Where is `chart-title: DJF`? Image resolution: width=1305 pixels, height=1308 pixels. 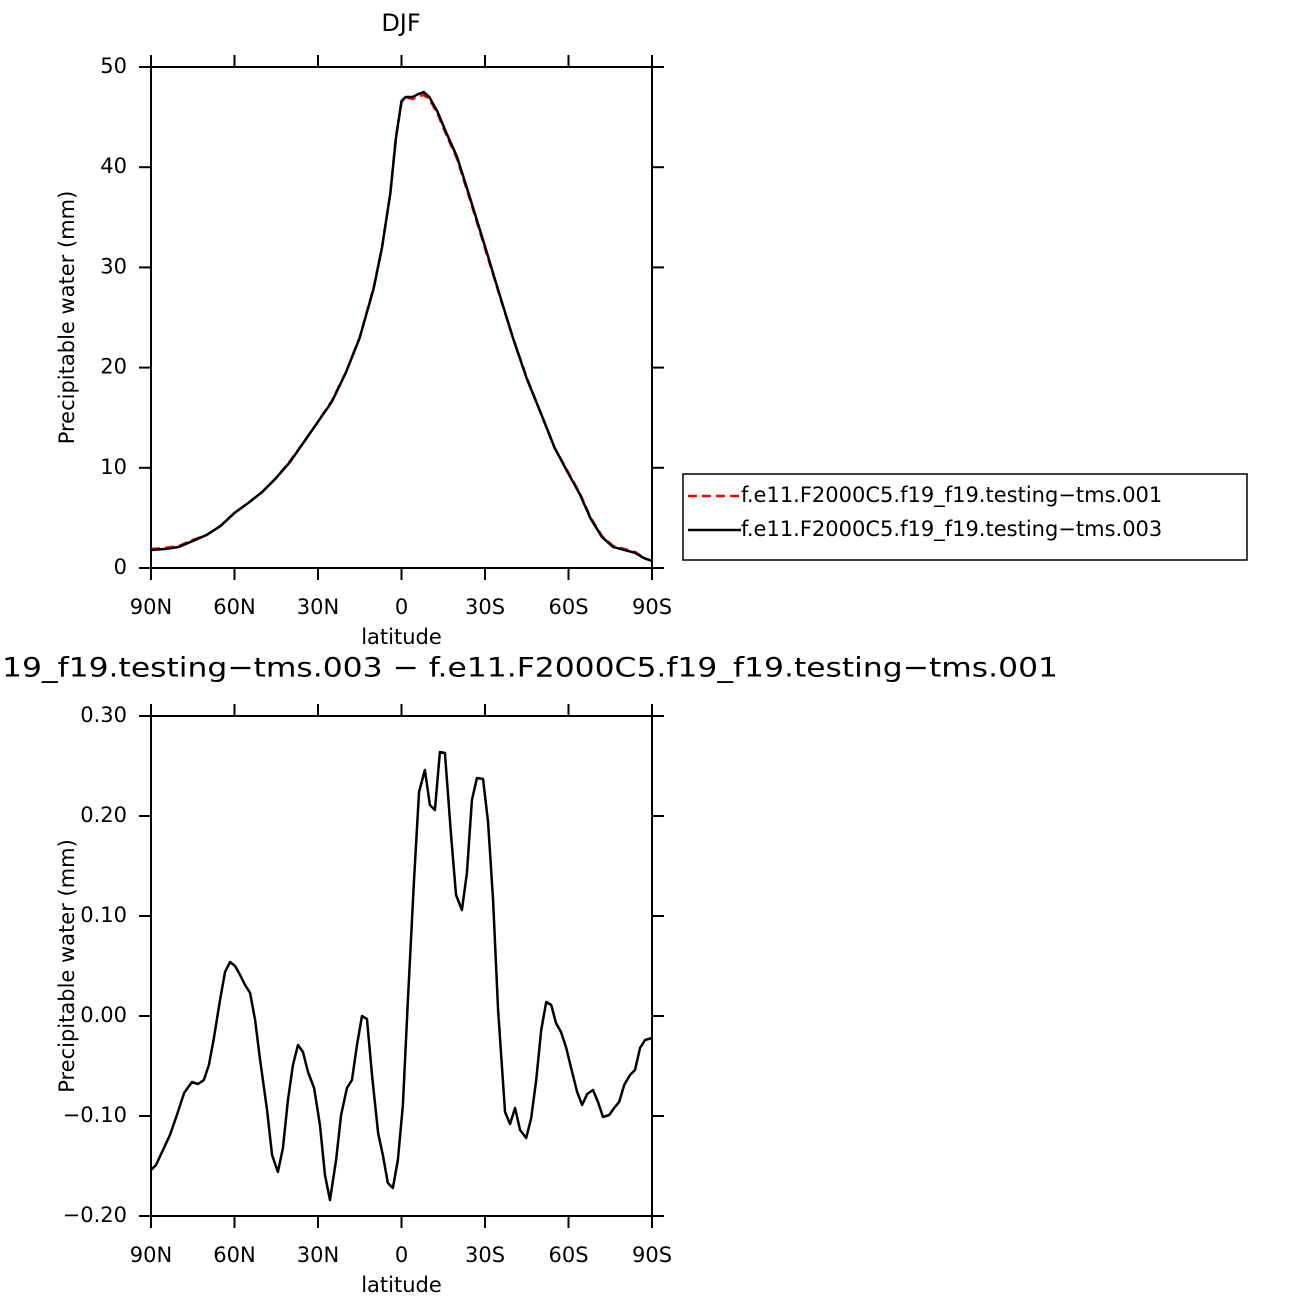
chart-title: DJF is located at coordinates (400, 23).